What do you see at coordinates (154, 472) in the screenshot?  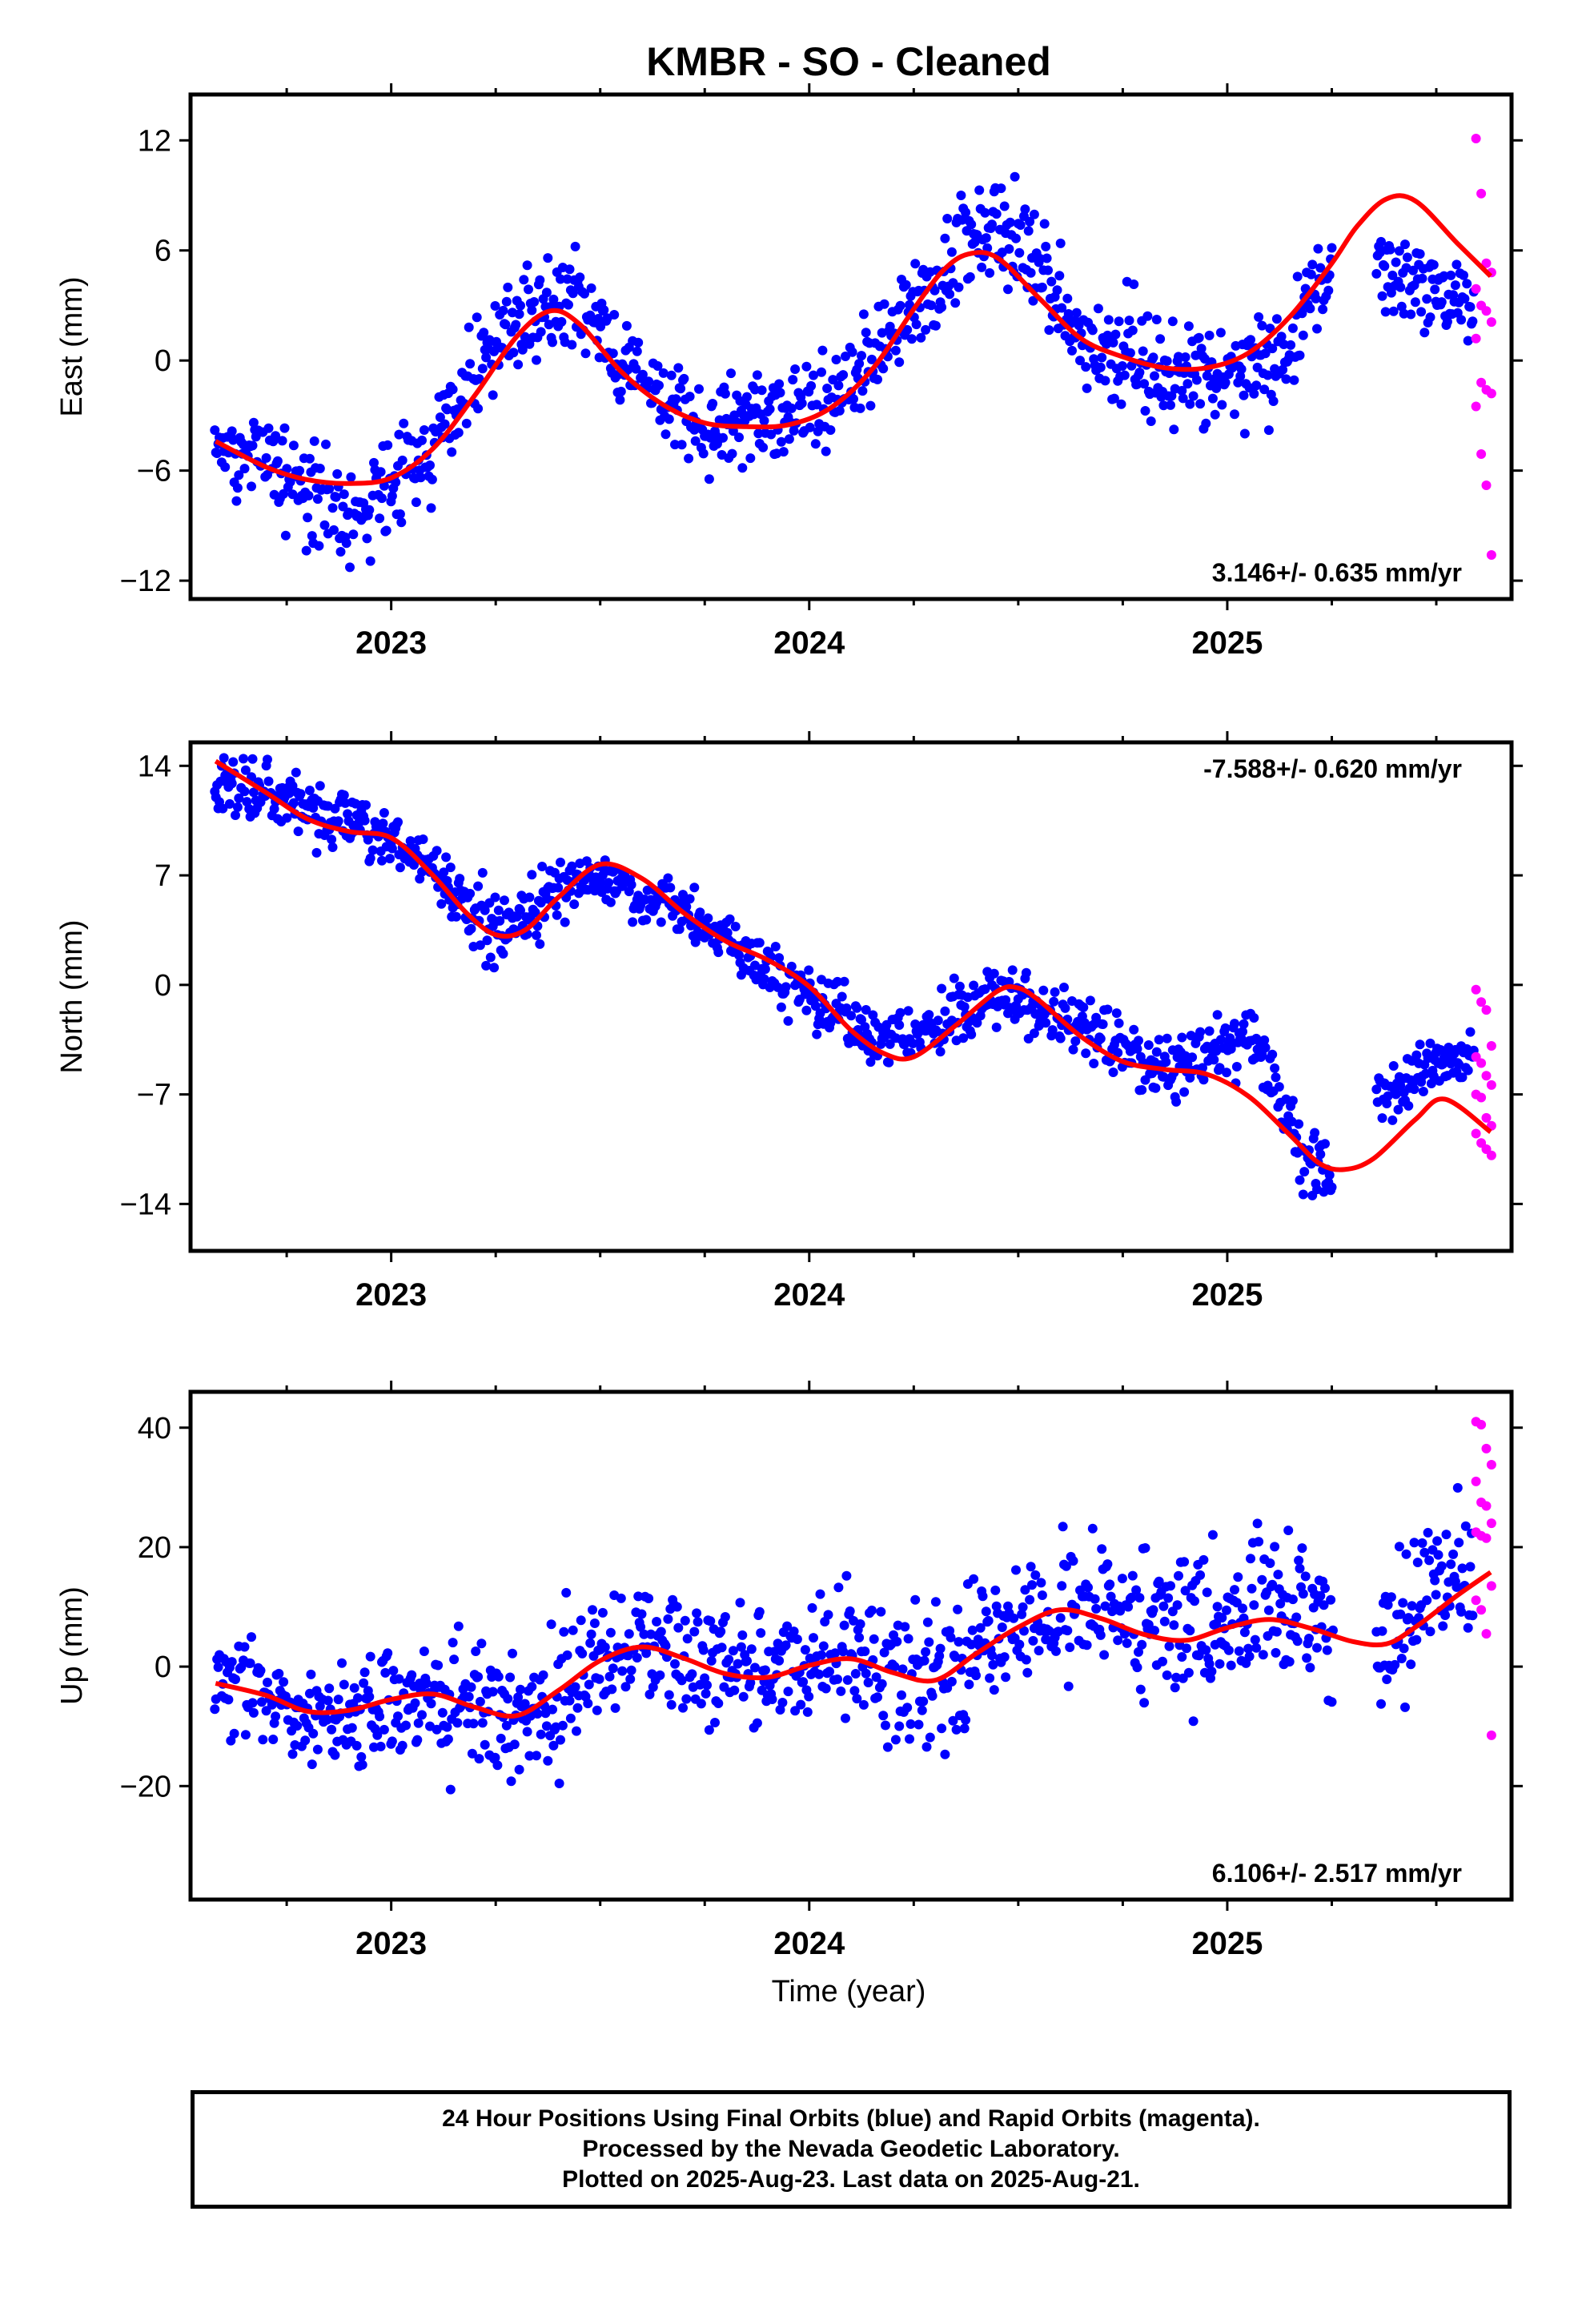 I see `east-y-tick-label: −6` at bounding box center [154, 472].